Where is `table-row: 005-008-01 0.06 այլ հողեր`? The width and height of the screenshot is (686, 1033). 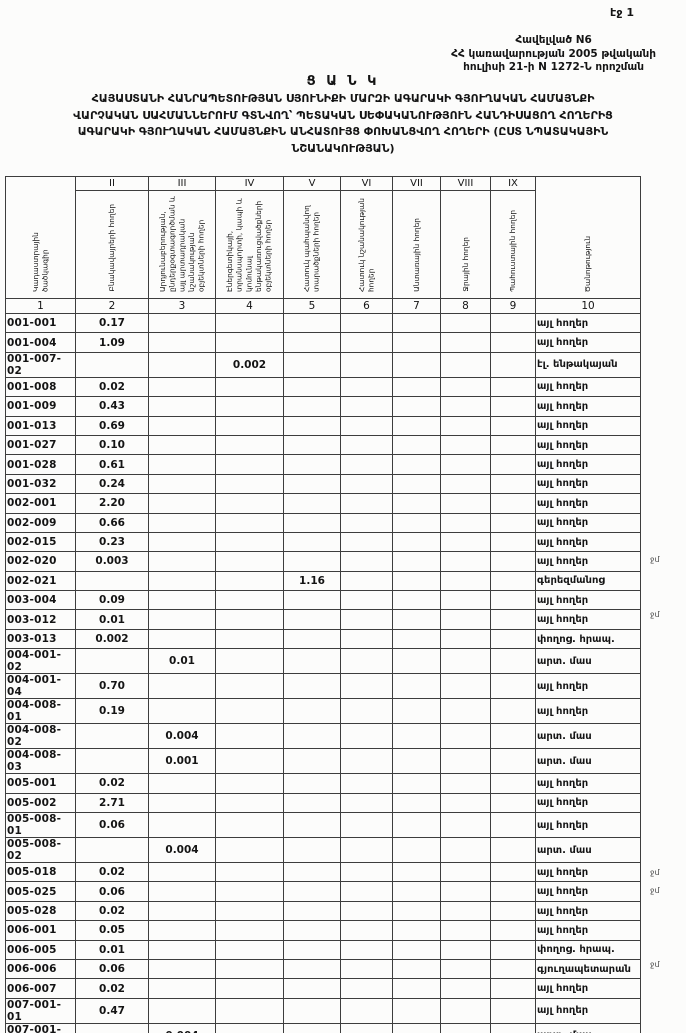 table-row: 005-008-01 0.06 այլ հողեր is located at coordinates (323, 825).